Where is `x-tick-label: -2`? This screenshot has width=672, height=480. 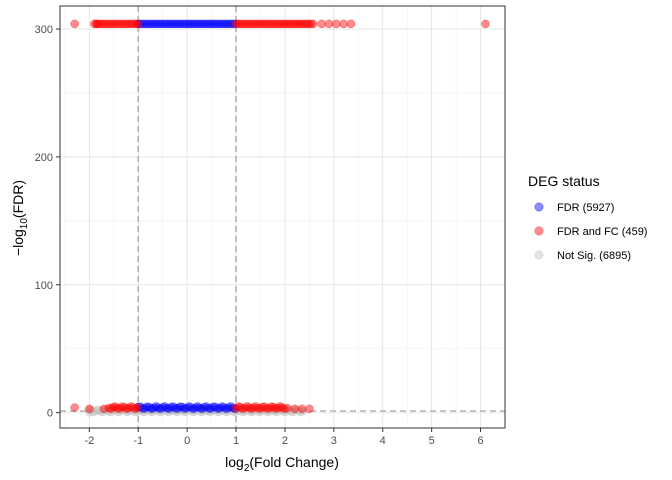 x-tick-label: -2 is located at coordinates (89, 441).